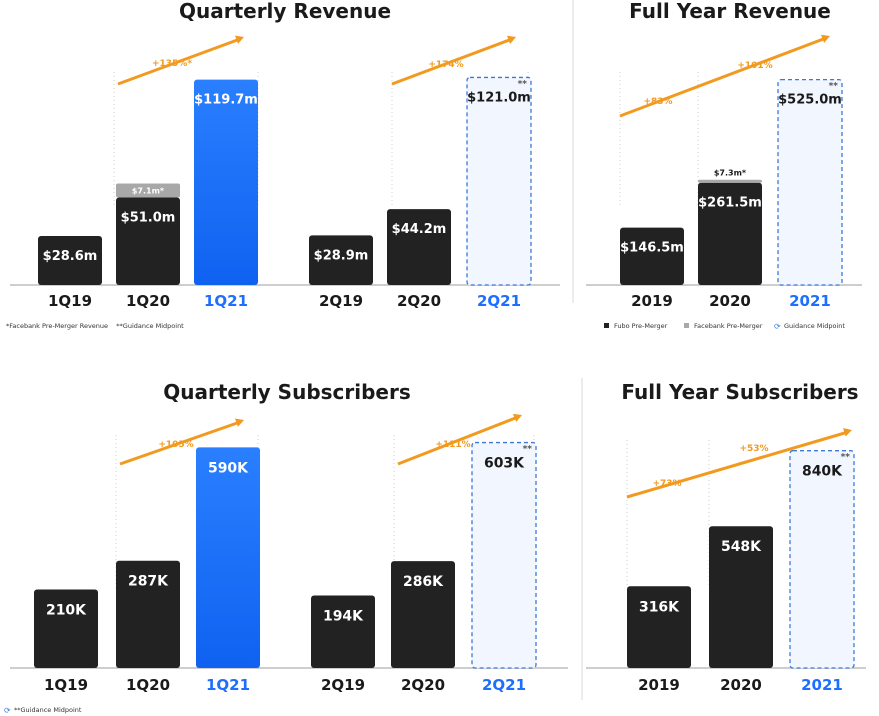  What do you see at coordinates (419, 229) in the screenshot?
I see `value-label: $44.2m` at bounding box center [419, 229].